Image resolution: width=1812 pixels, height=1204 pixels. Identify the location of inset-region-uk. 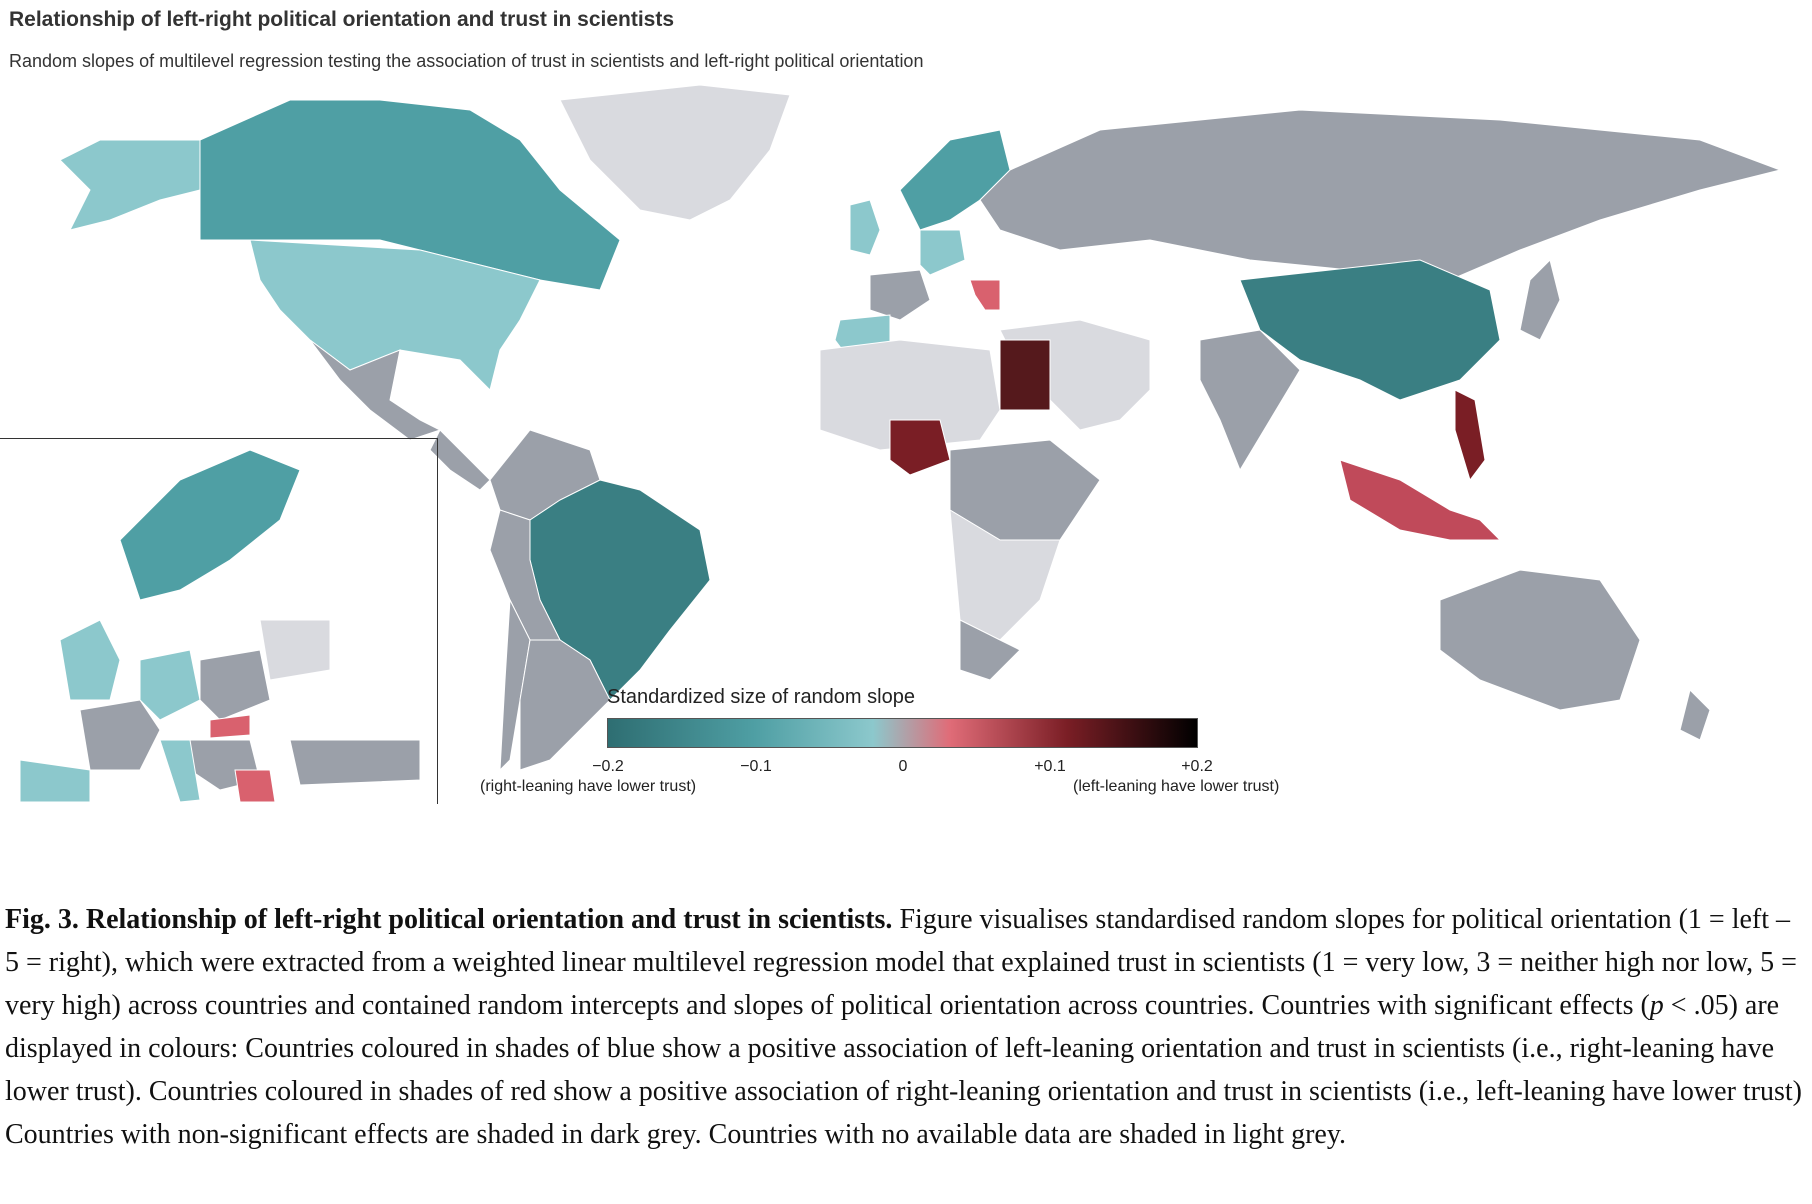
(90, 660).